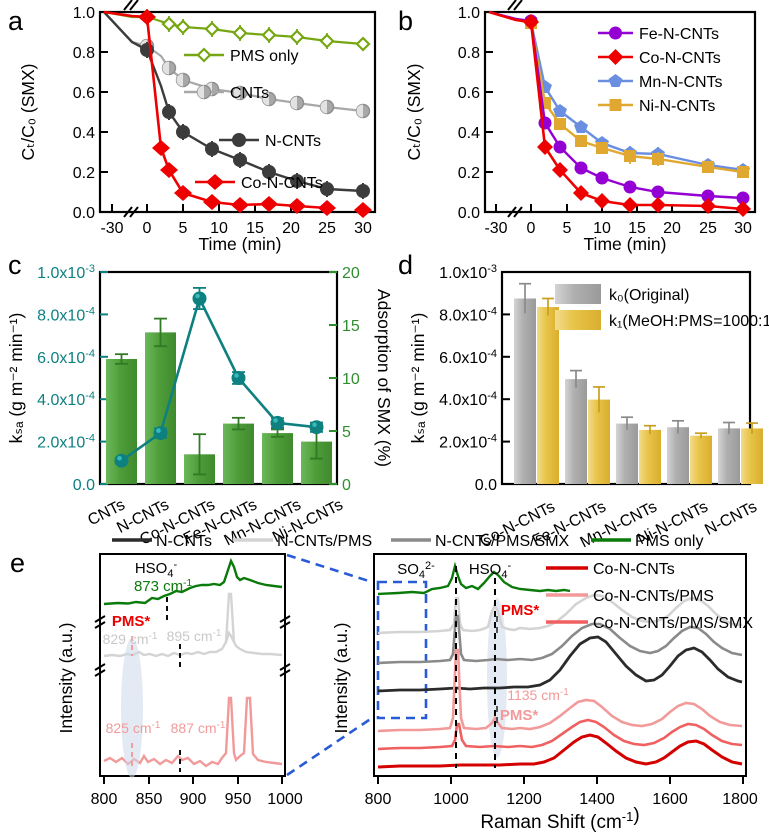 The width and height of the screenshot is (769, 832). What do you see at coordinates (634, 569) in the screenshot?
I see `legend-label-co-n-cnts-e: Co-N-CNTs` at bounding box center [634, 569].